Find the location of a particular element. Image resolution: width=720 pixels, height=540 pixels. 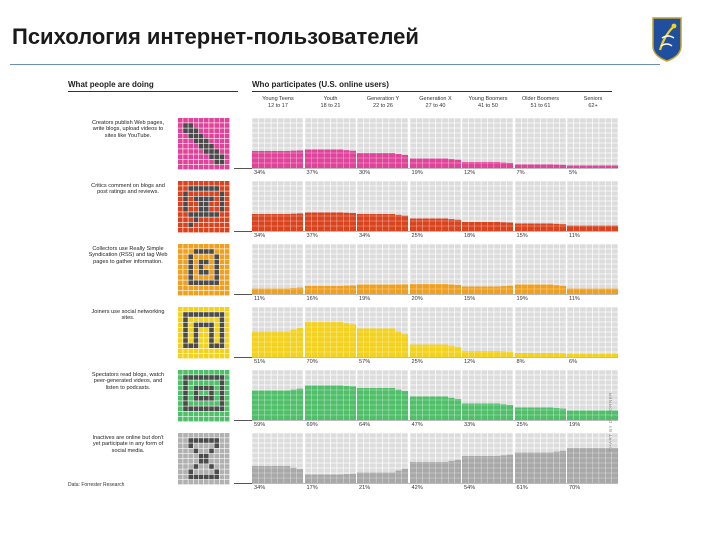

row-baseline is located at coordinates (435, 420).